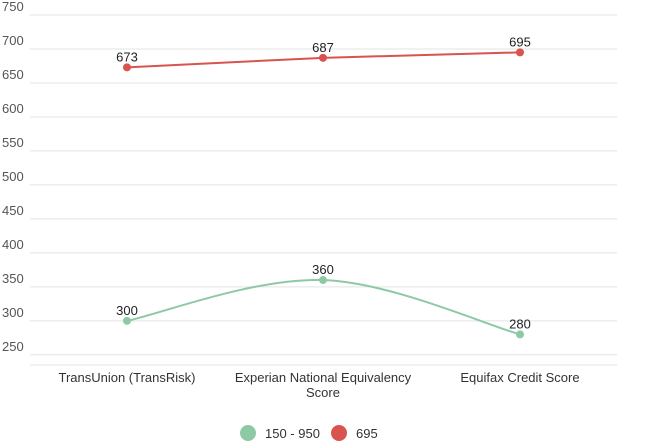  I want to click on legend: 150 - 950 695, so click(309, 433).